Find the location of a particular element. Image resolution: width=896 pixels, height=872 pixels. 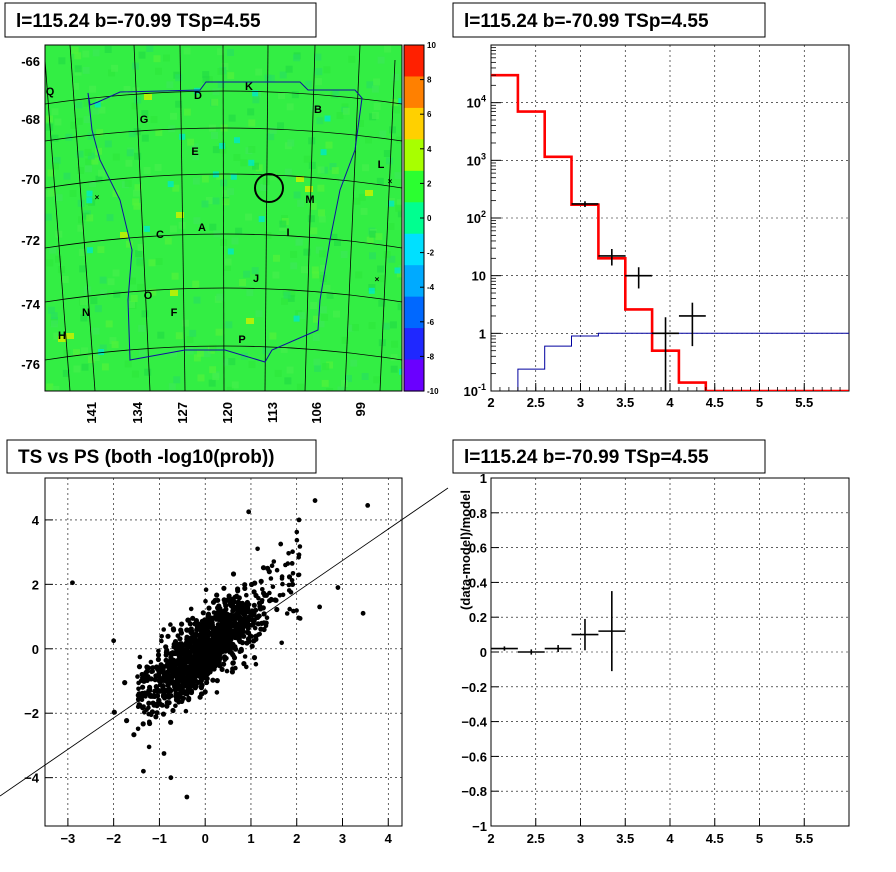

skymap-ytick-label: -72 is located at coordinates (30, 240).